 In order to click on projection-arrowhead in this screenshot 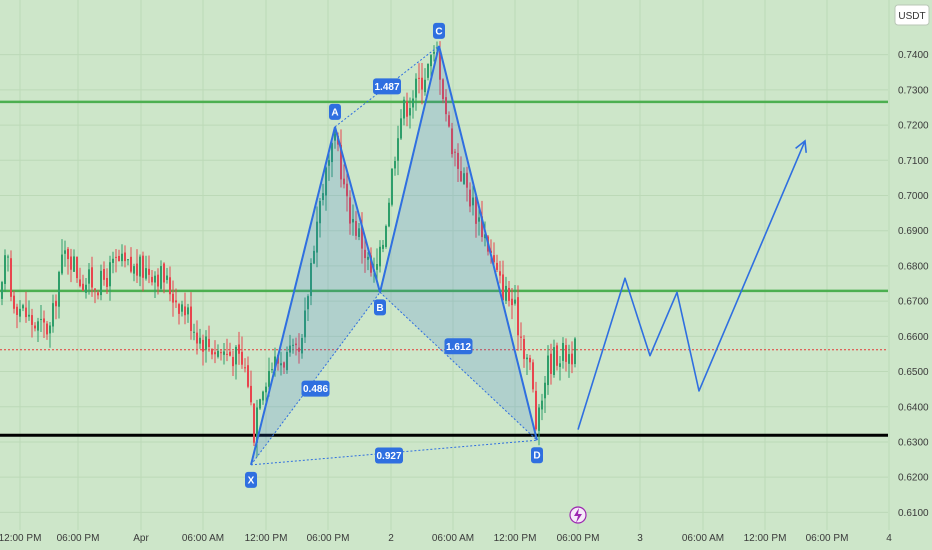, I will do `click(801, 146)`.